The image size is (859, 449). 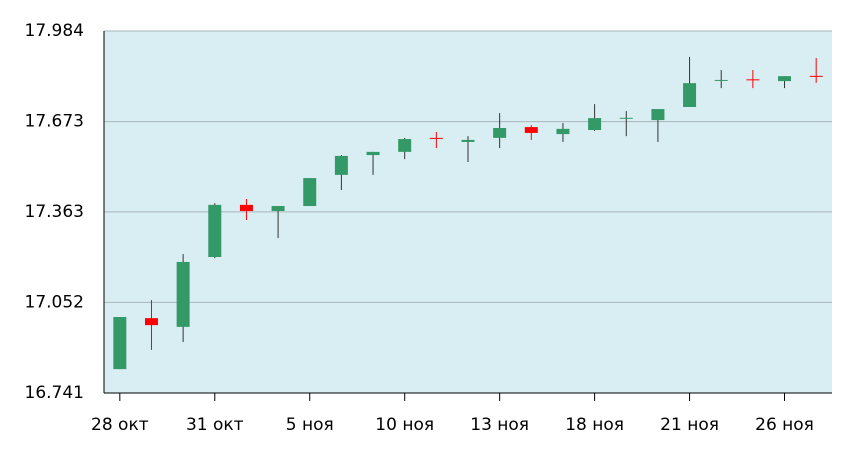 What do you see at coordinates (54, 212) in the screenshot?
I see `y-tick-label: 17.363` at bounding box center [54, 212].